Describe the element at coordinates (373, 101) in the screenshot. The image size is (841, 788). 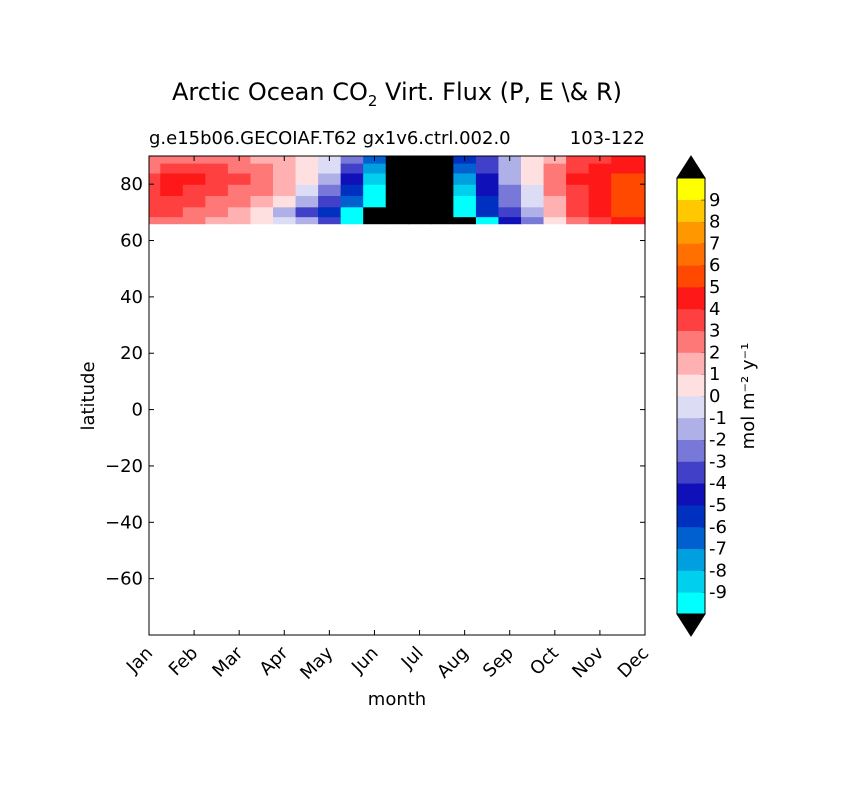
I see `chart-title-subscript: 2` at that location.